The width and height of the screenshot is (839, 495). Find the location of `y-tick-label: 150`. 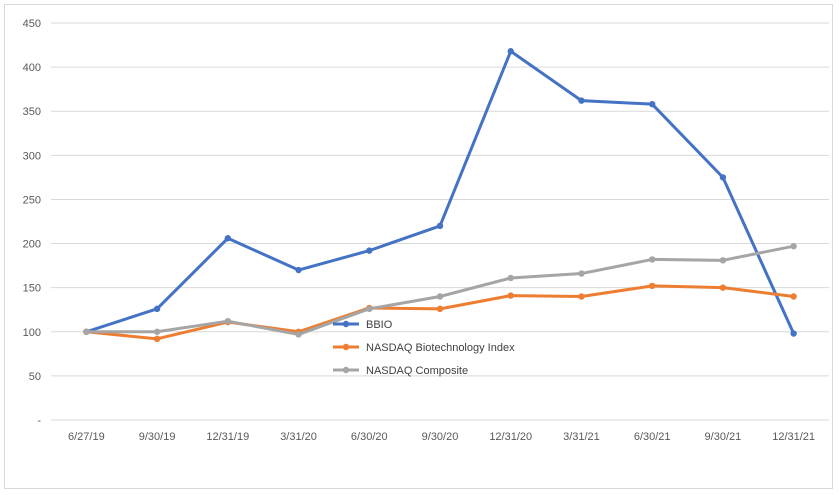

y-tick-label: 150 is located at coordinates (32, 289).